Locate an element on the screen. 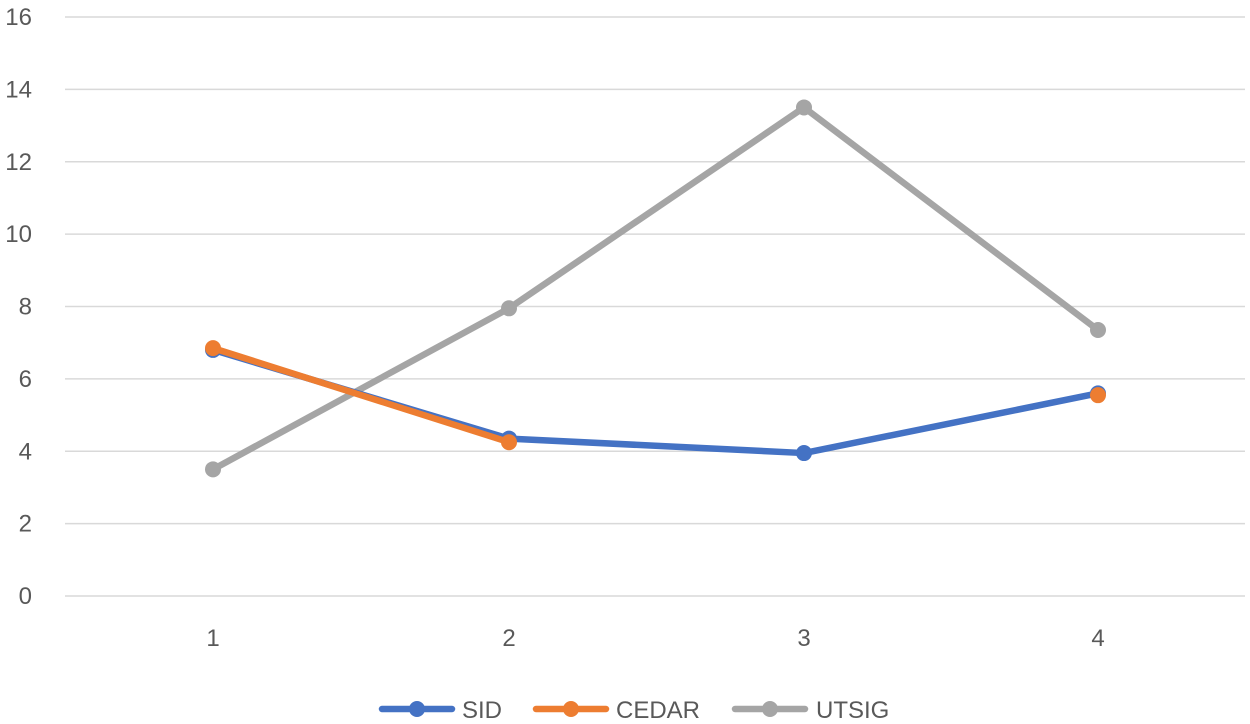  x-tick-label: 4 is located at coordinates (1097, 638).